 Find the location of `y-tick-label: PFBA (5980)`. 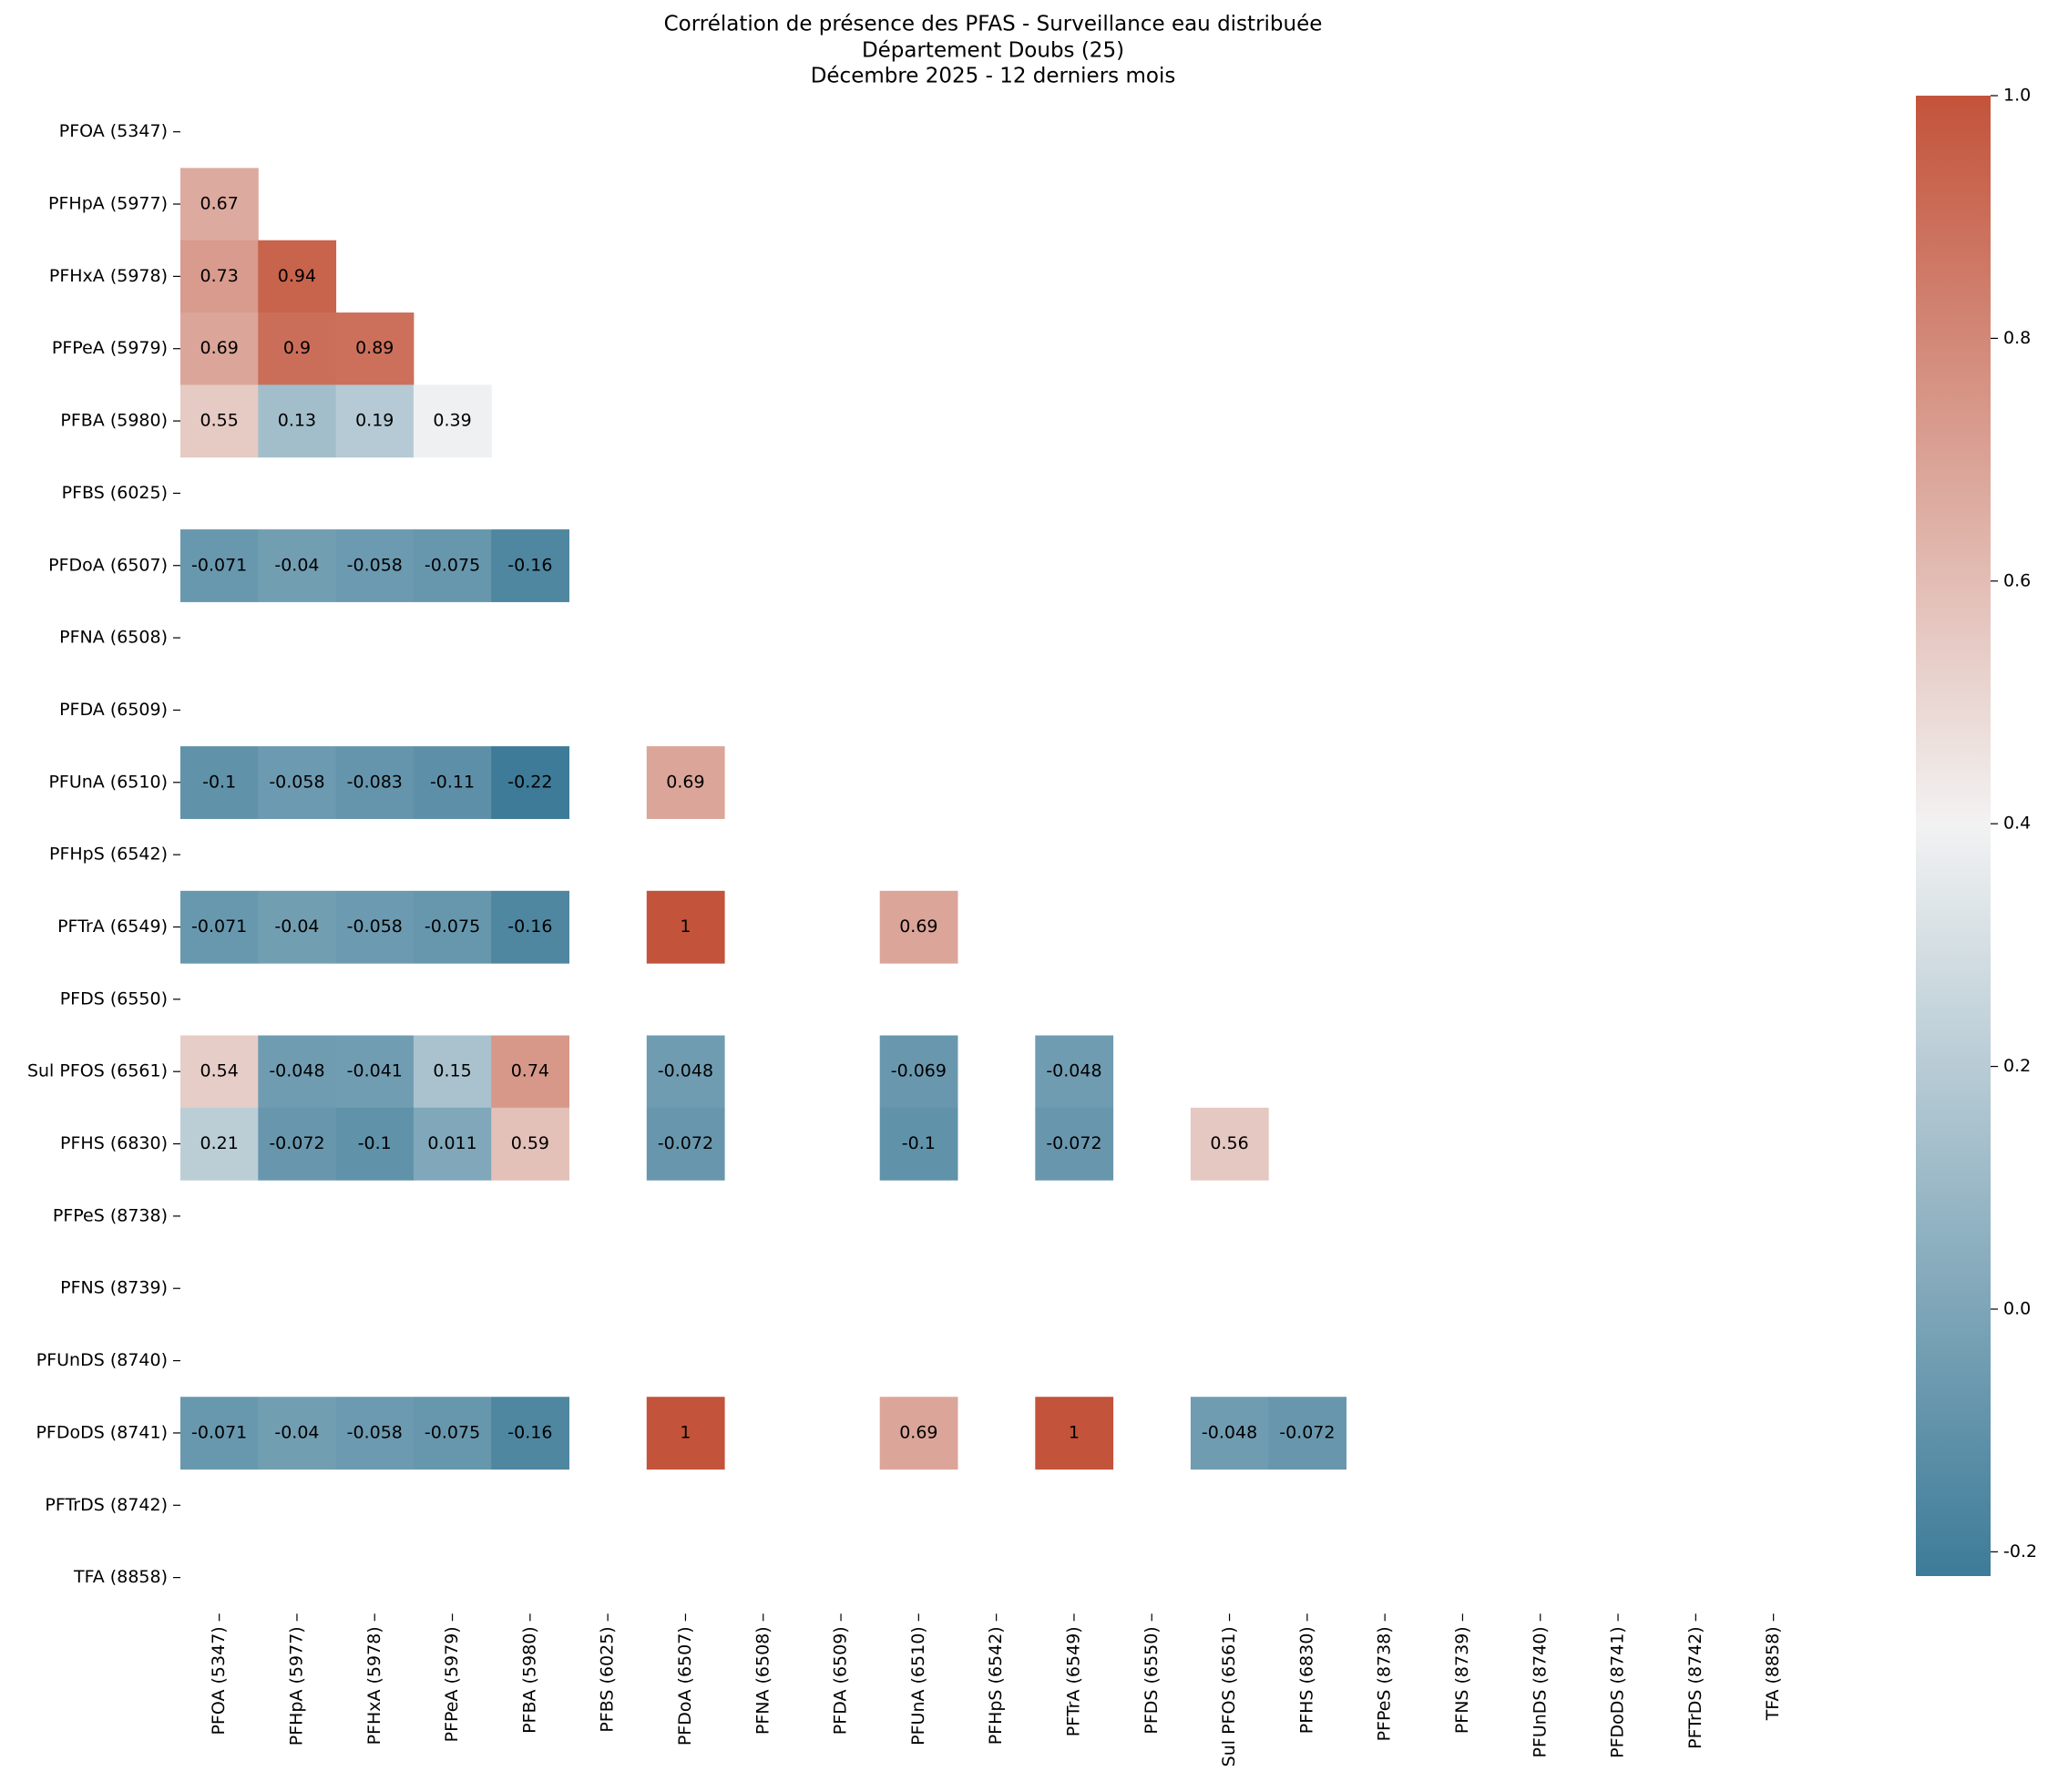

y-tick-label: PFBA (5980) is located at coordinates (114, 421).